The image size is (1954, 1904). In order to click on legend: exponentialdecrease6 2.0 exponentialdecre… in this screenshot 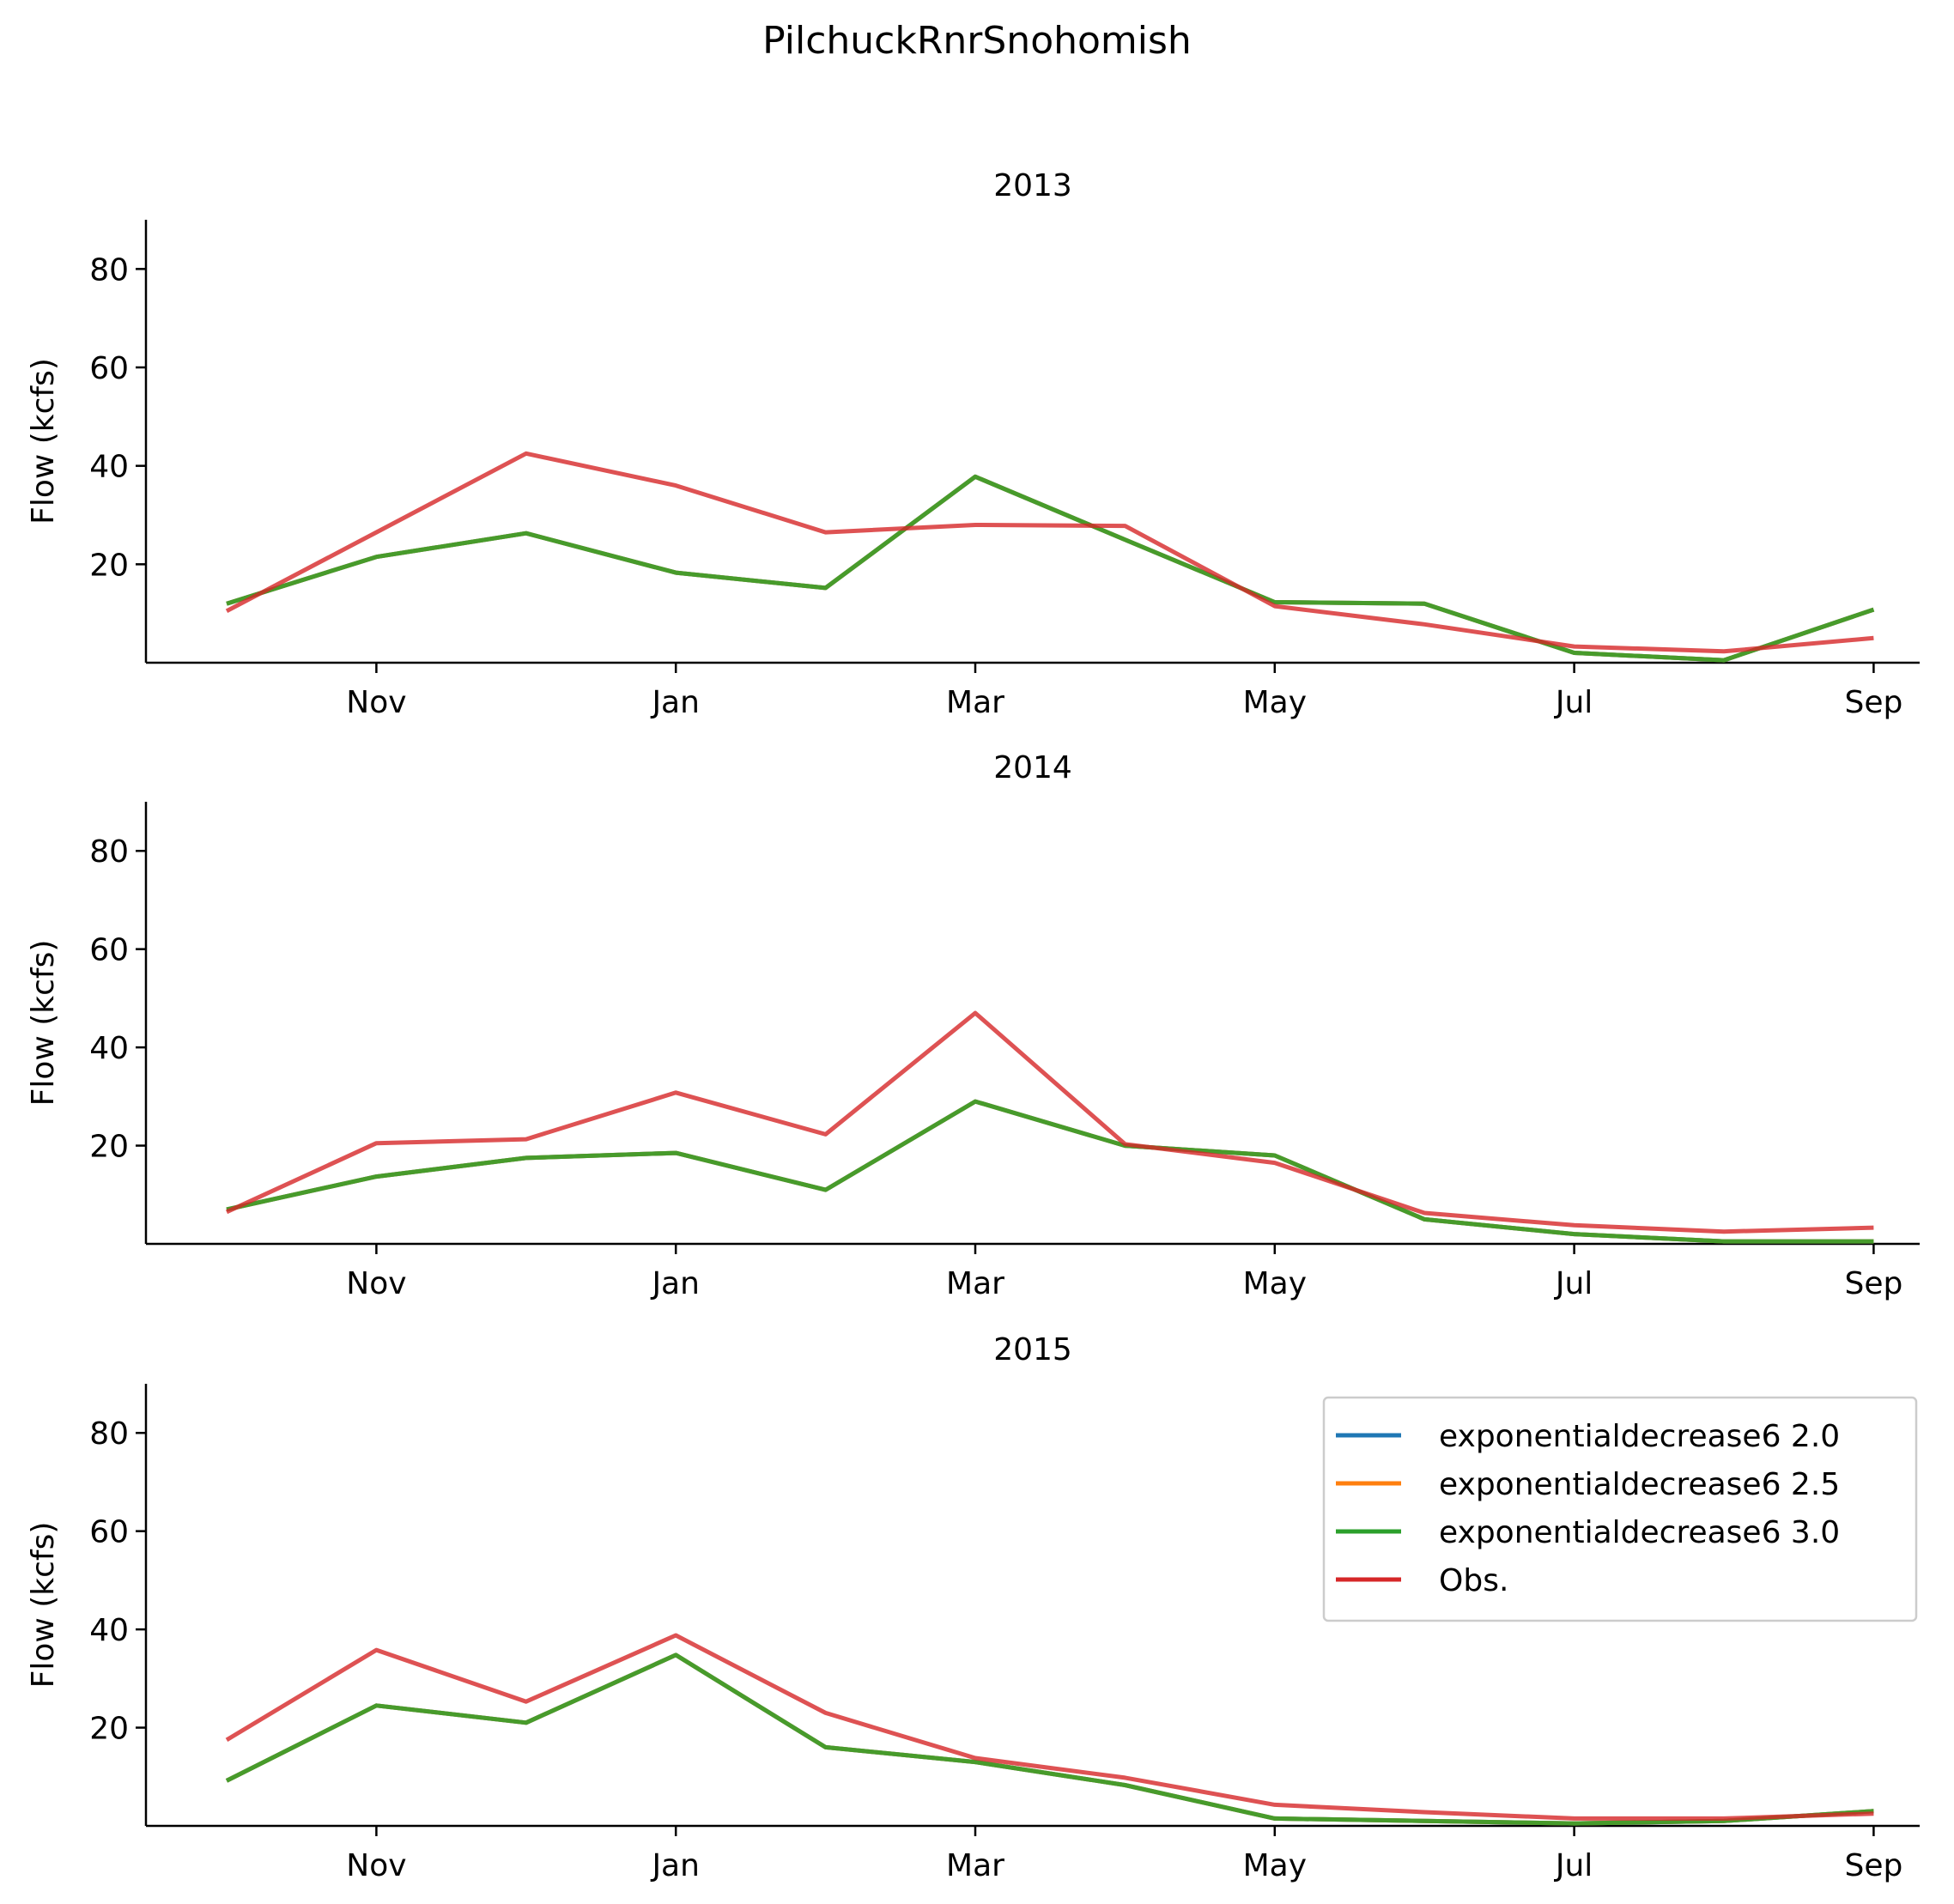, I will do `click(1620, 1509)`.